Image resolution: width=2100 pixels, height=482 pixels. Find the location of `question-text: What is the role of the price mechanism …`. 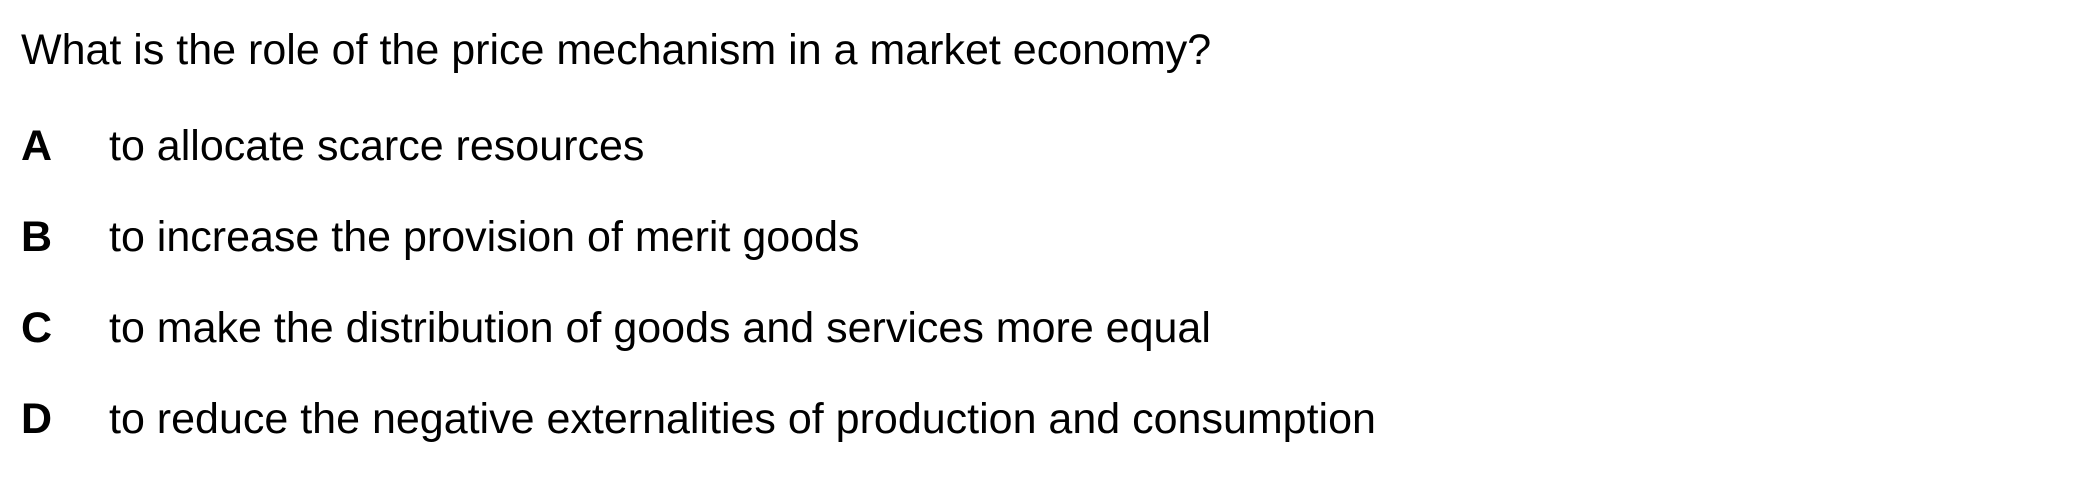

question-text: What is the role of the price mechanism … is located at coordinates (616, 50).